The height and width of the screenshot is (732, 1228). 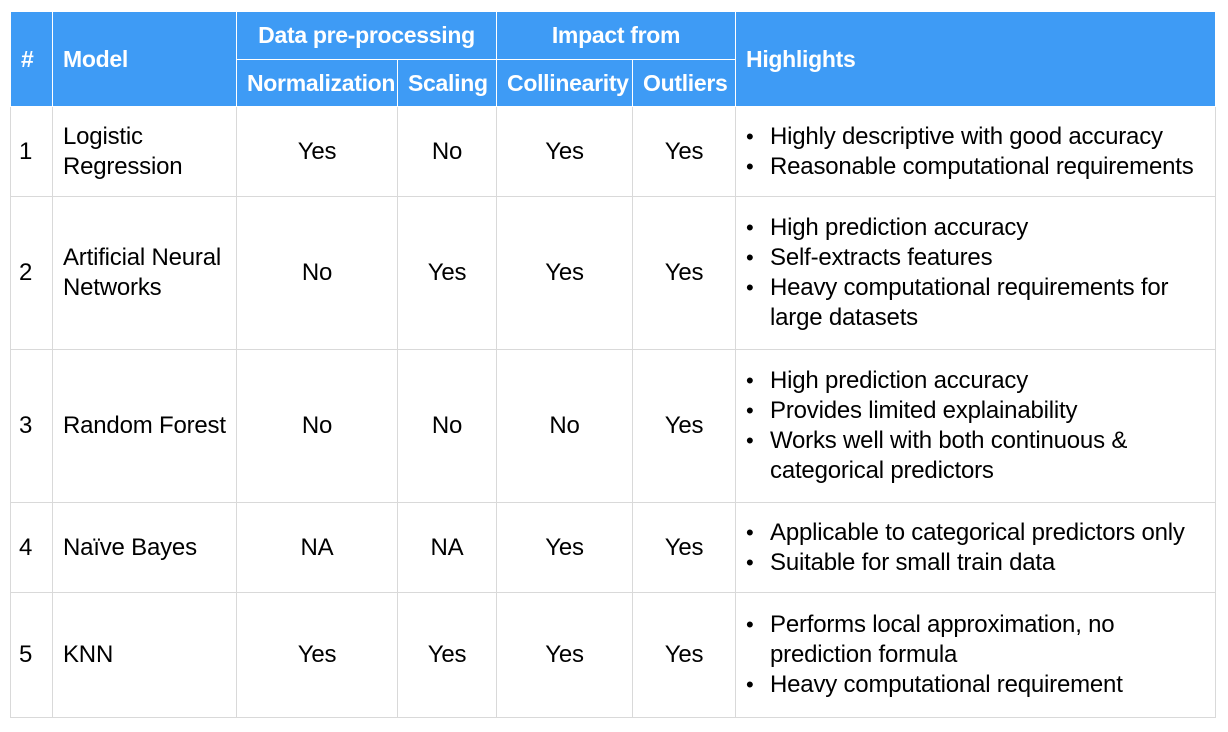 What do you see at coordinates (447, 547) in the screenshot?
I see `scaling-cell: NA` at bounding box center [447, 547].